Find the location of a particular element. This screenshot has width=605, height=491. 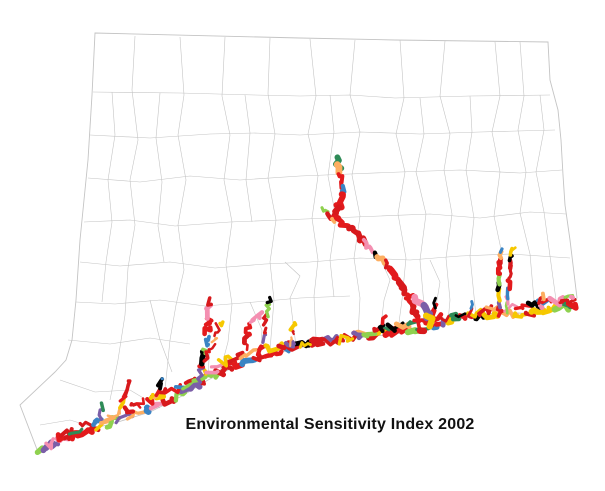

map-title: Environmental Sensitivity Index 2002 is located at coordinates (330, 424).